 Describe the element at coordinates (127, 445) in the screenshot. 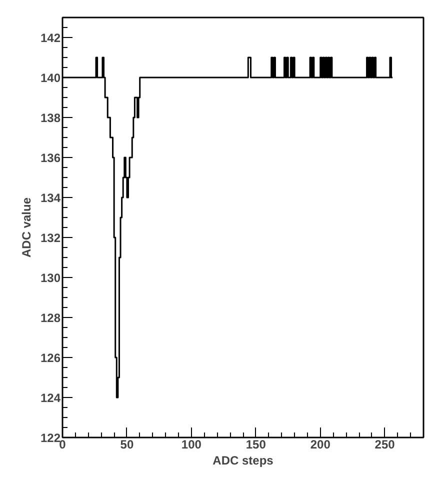

I see `x-tick-label: 50` at that location.